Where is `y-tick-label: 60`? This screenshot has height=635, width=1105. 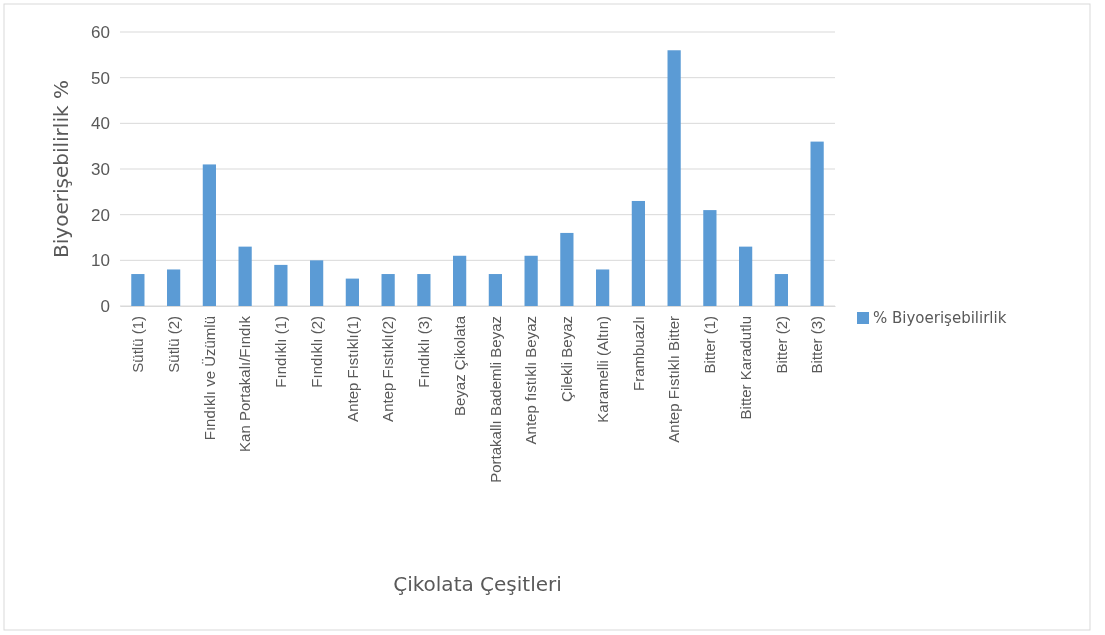
y-tick-label: 60 is located at coordinates (100, 32).